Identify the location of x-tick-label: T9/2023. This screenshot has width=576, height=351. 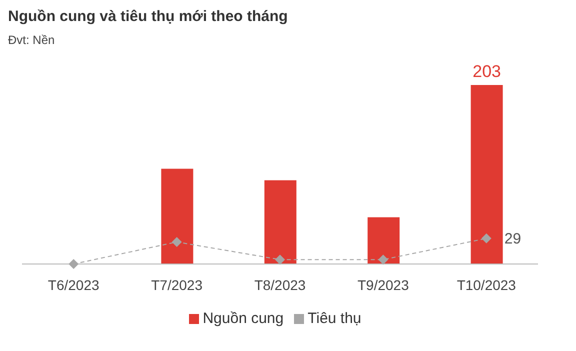
(384, 284).